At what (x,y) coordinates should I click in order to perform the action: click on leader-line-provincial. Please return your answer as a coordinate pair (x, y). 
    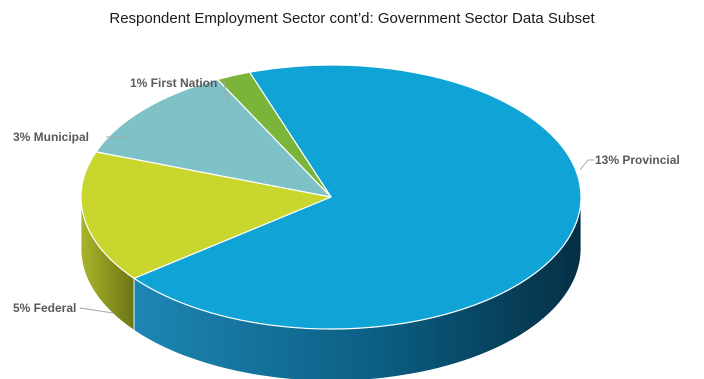
    Looking at the image, I should click on (586, 165).